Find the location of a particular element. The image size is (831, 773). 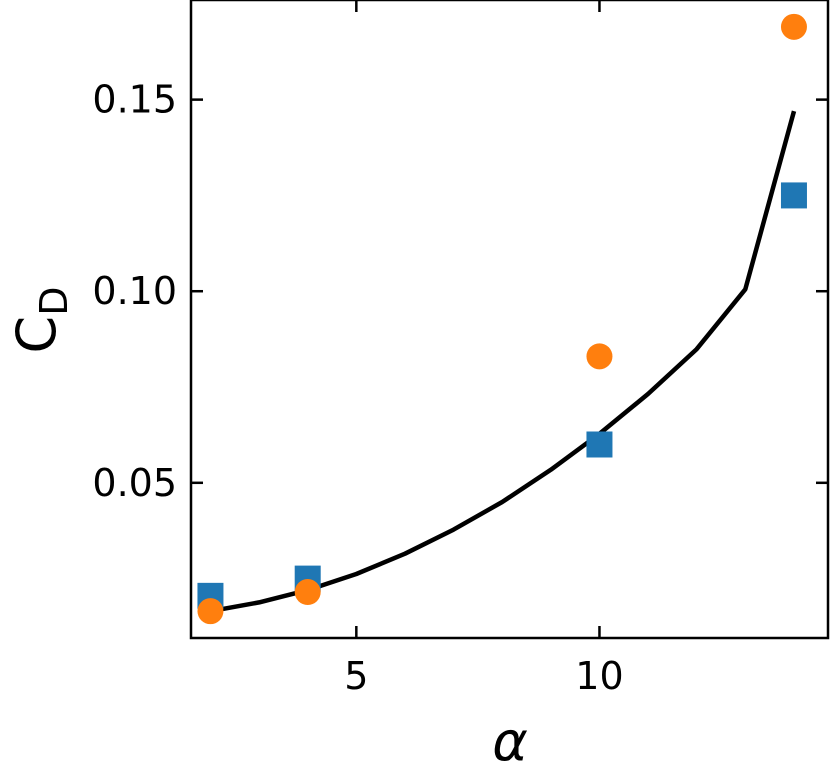

x-axis-title: α is located at coordinates (510, 741).